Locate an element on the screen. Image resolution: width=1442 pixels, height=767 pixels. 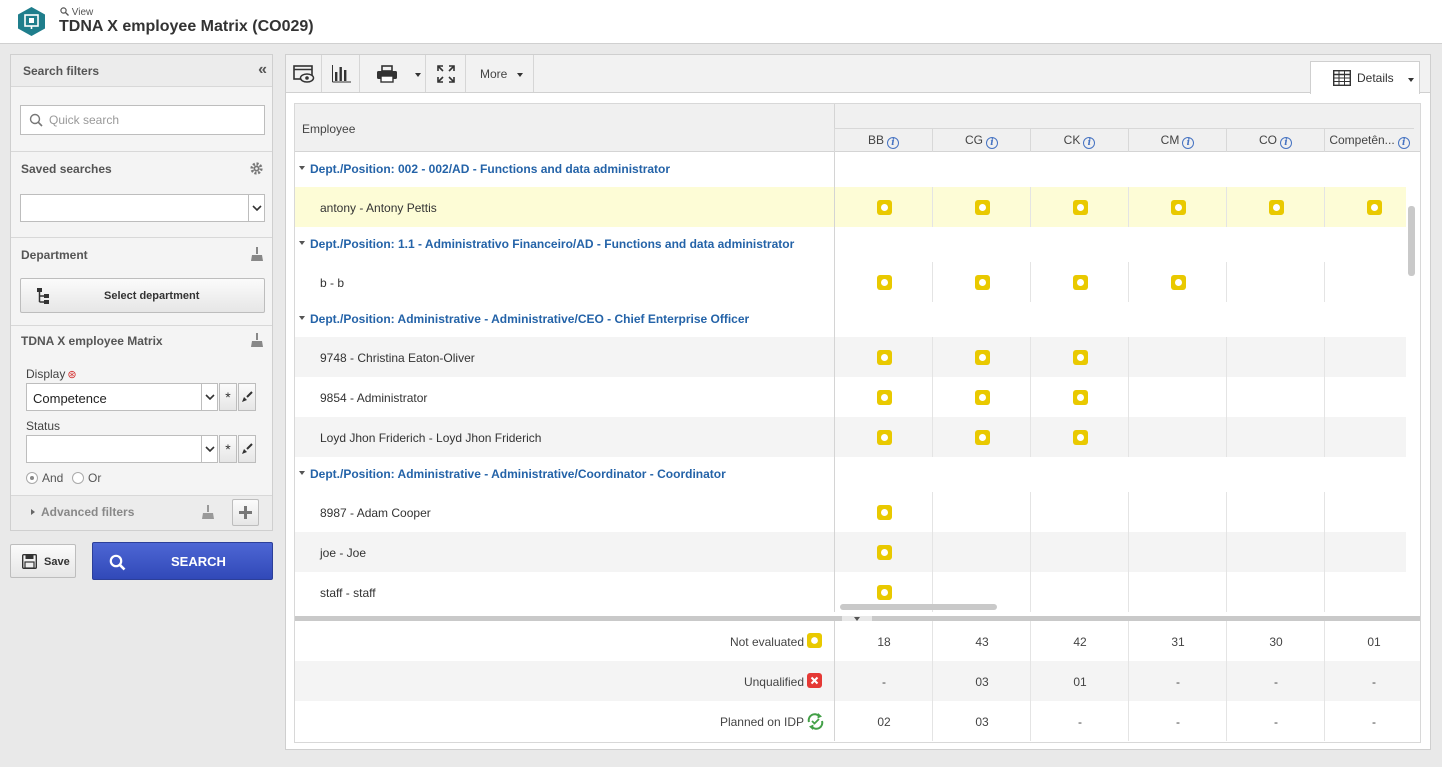
save-label: Save is located at coordinates (57, 562).